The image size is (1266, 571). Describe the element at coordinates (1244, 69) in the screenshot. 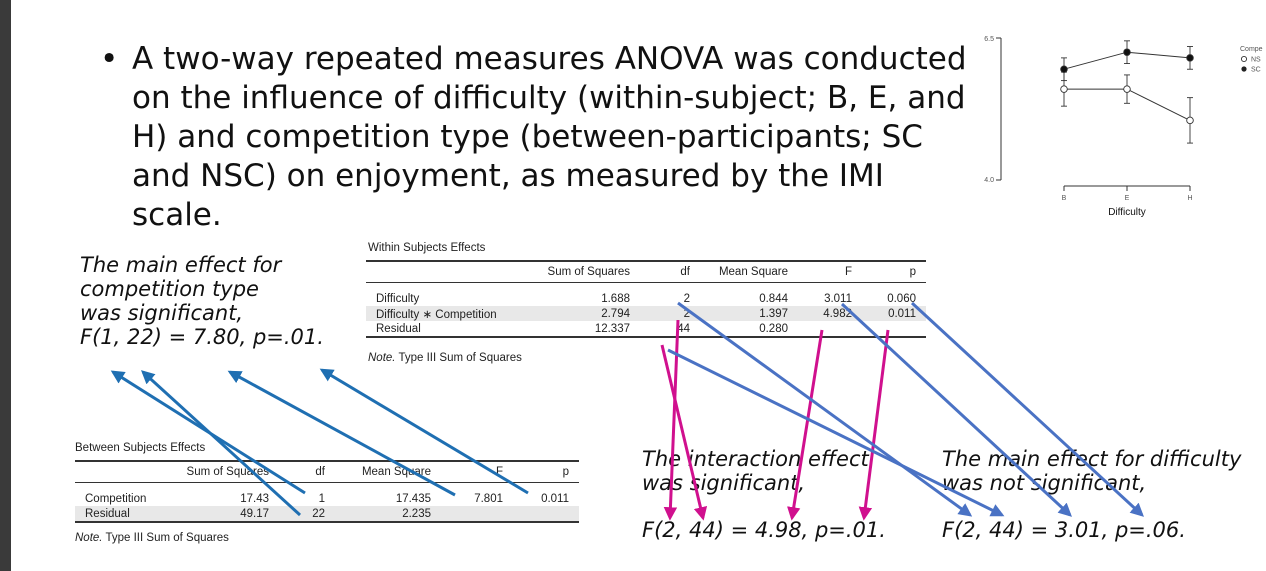

I see `legend-marker-filled` at that location.